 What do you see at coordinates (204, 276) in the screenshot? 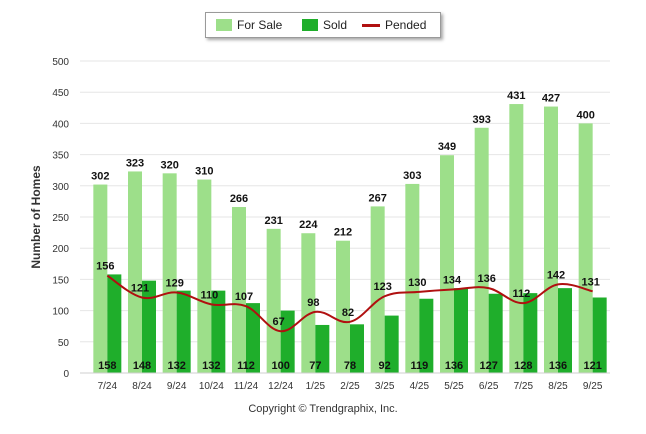
I see `bar-for-sale-10/24` at bounding box center [204, 276].